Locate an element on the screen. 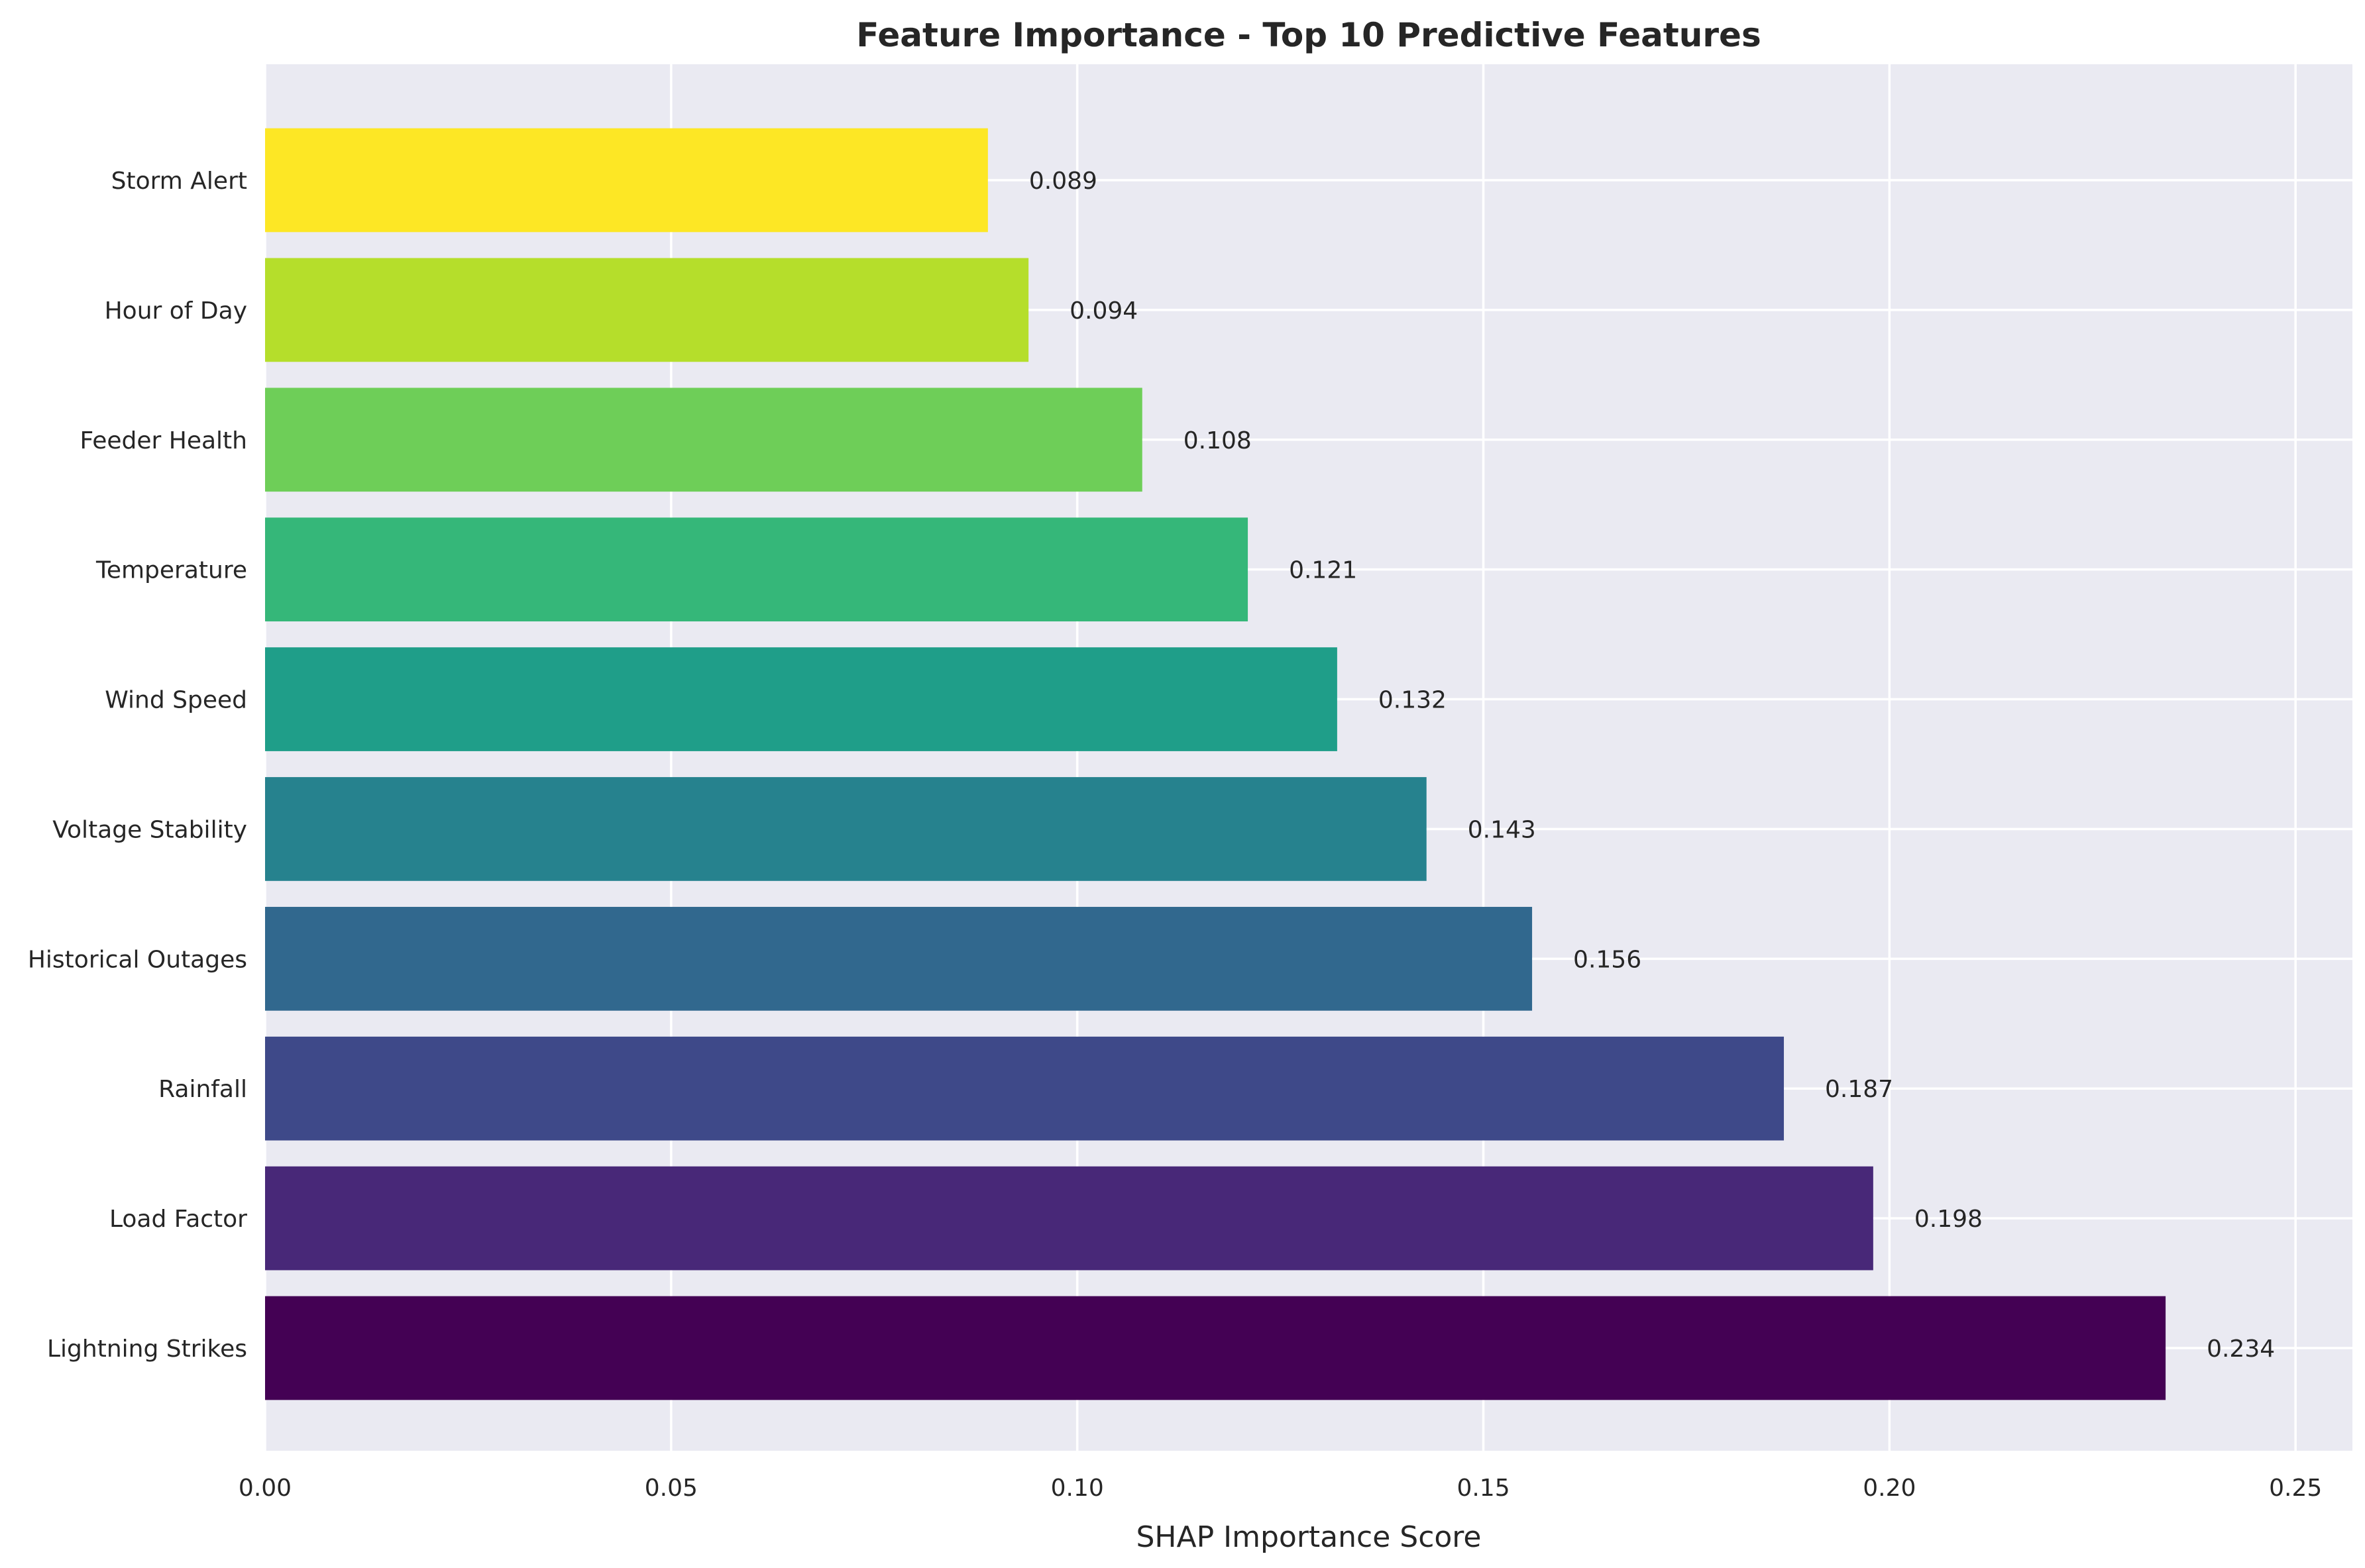 This screenshot has height=1568, width=2365. bar-value-label: 0.108 is located at coordinates (1217, 440).